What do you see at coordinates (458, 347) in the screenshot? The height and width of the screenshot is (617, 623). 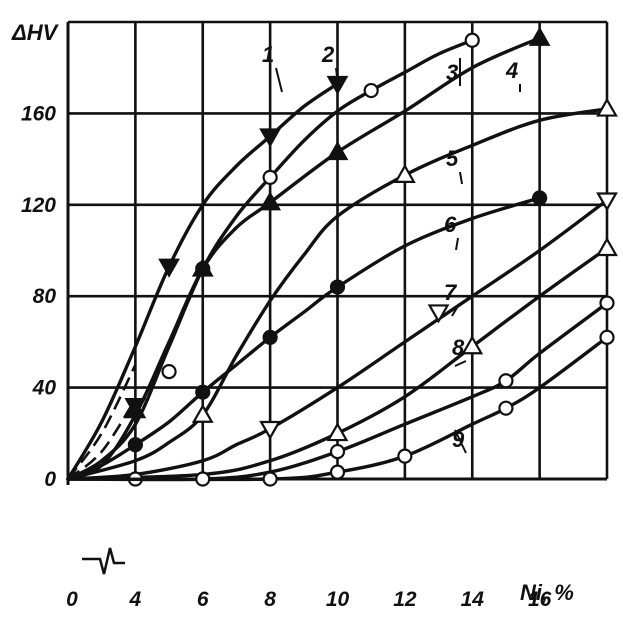 I see `series-label: 8` at bounding box center [458, 347].